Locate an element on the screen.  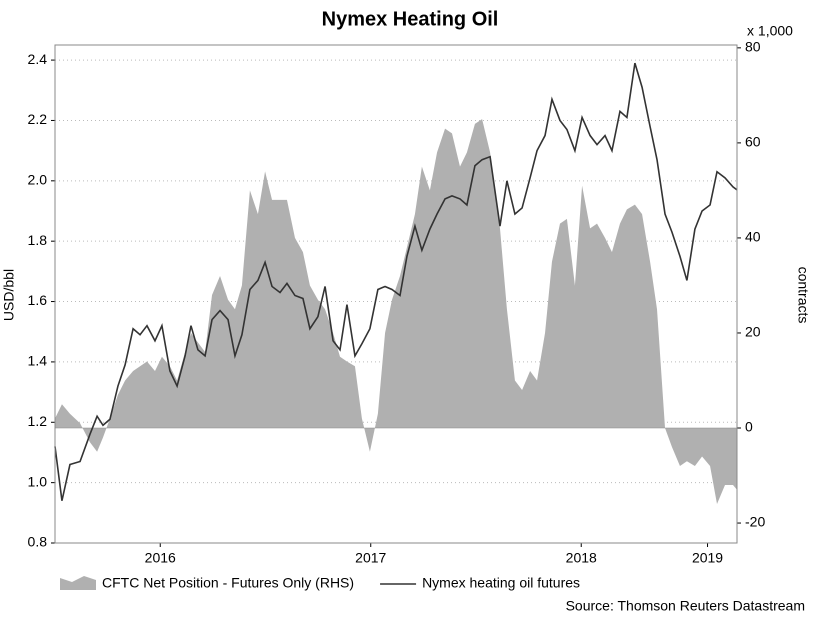
y-tick-label: 1.0 is located at coordinates (38, 481).